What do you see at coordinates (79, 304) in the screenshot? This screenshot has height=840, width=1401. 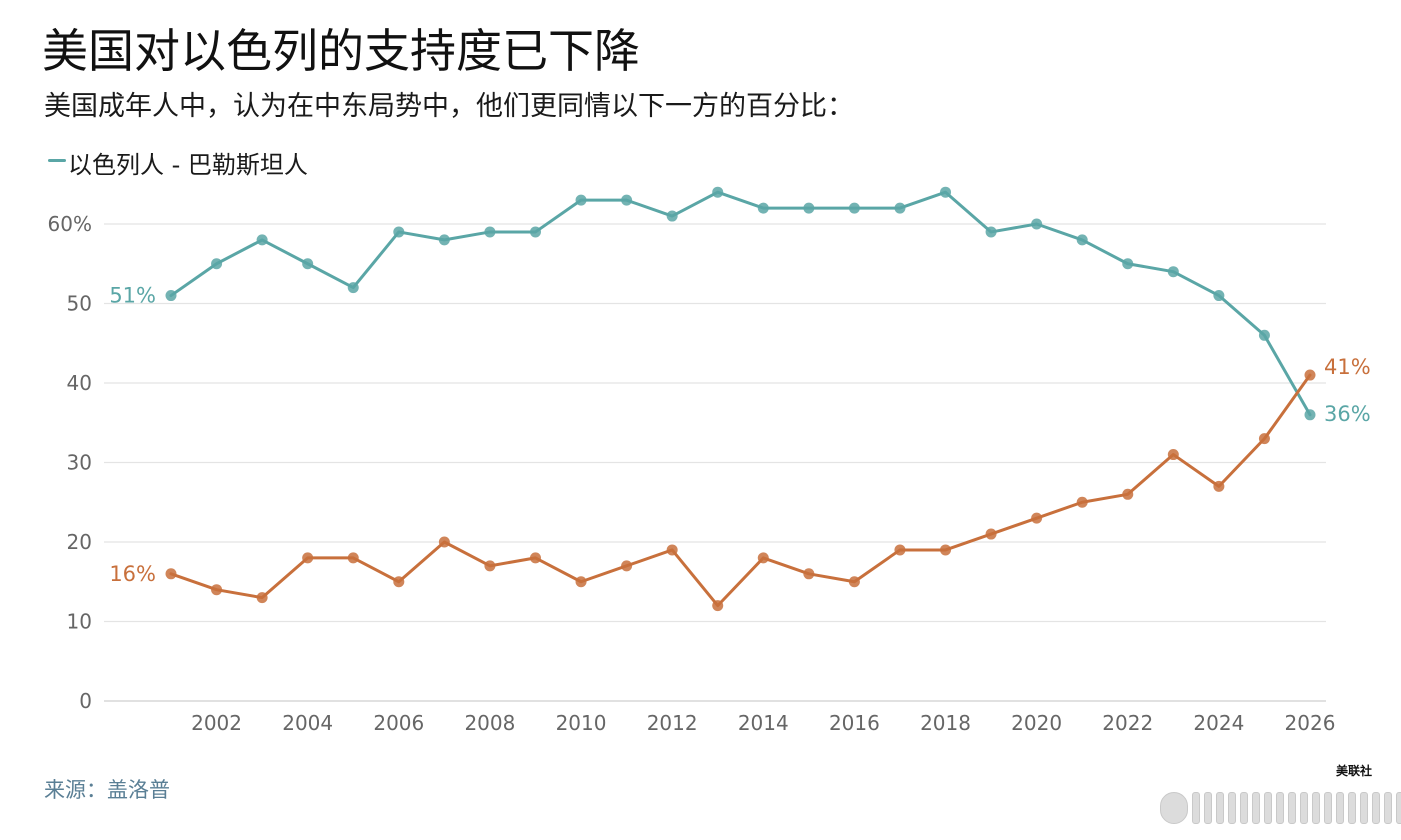 I see `y-tick-label: 50` at bounding box center [79, 304].